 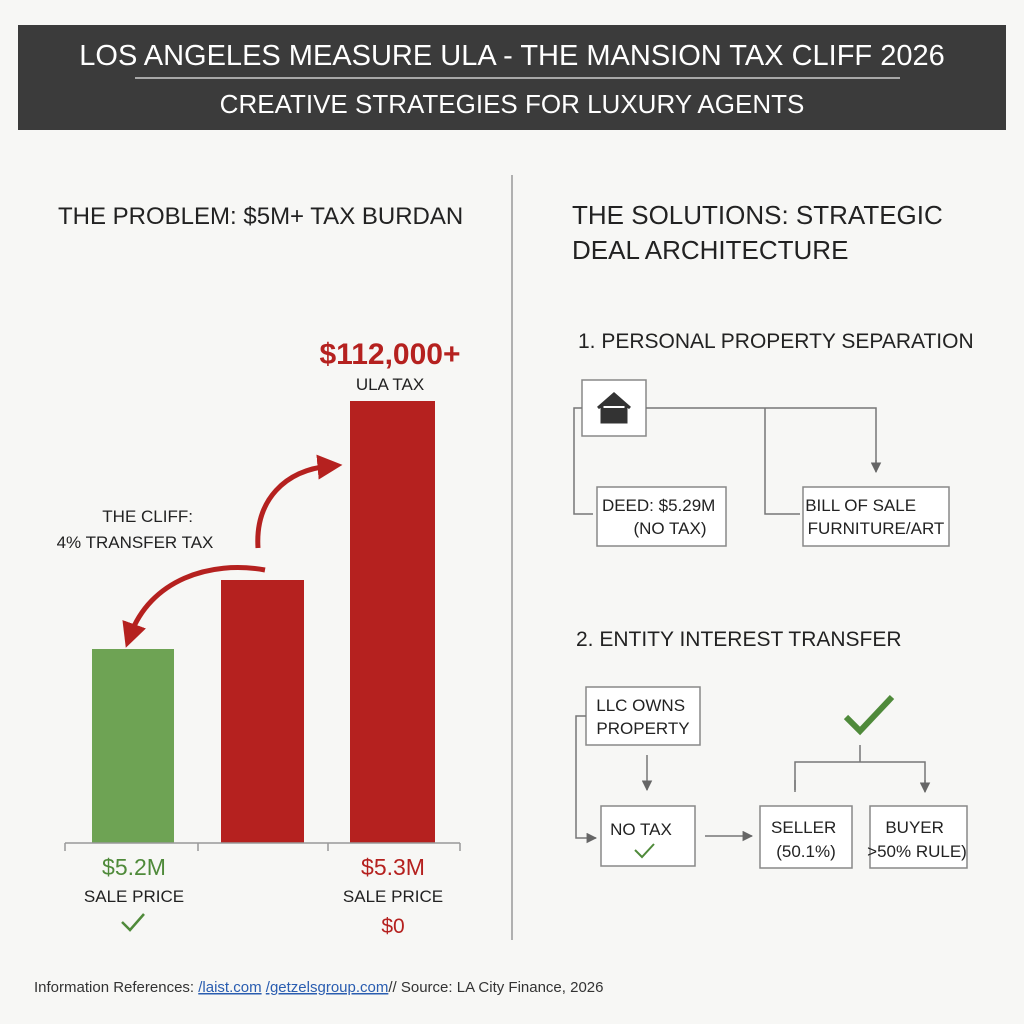 I want to click on buyer-text: BUYER >50% RULE), so click(x=917, y=839).